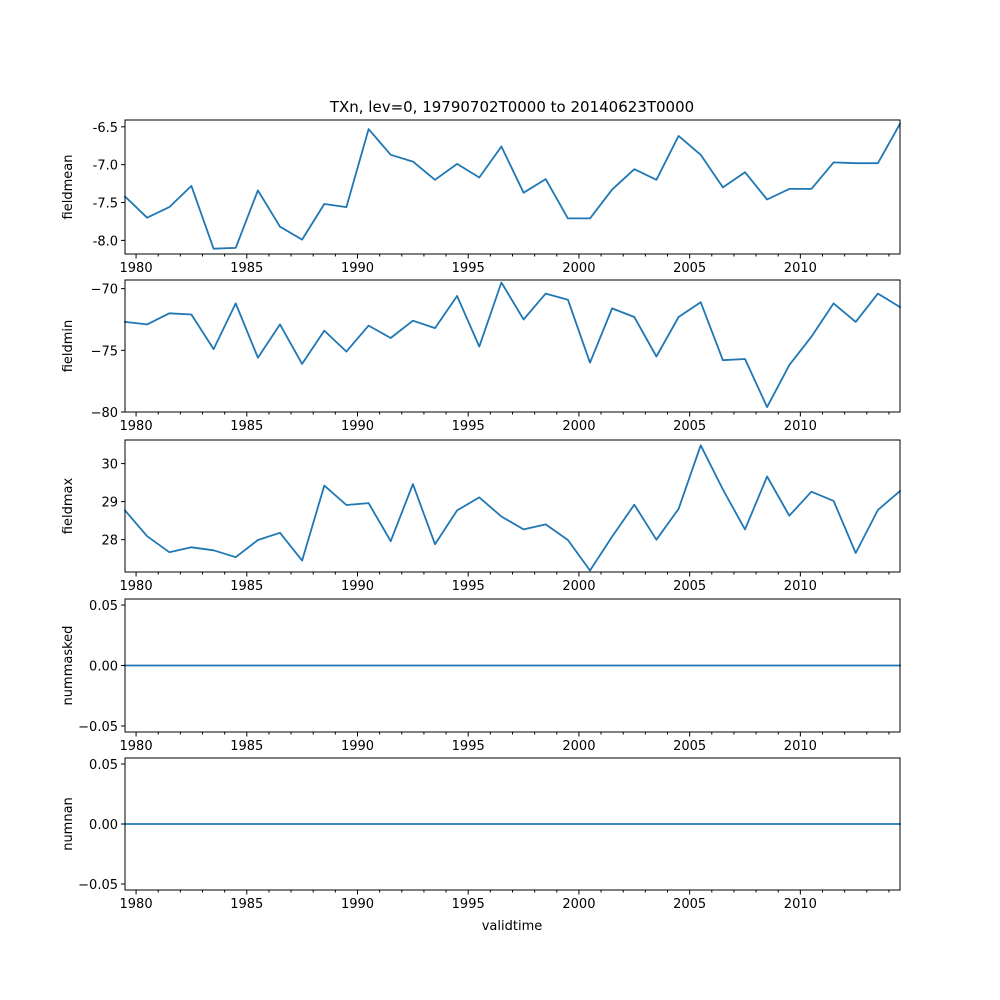  Describe the element at coordinates (512, 186) in the screenshot. I see `fieldmean-series-line` at that location.